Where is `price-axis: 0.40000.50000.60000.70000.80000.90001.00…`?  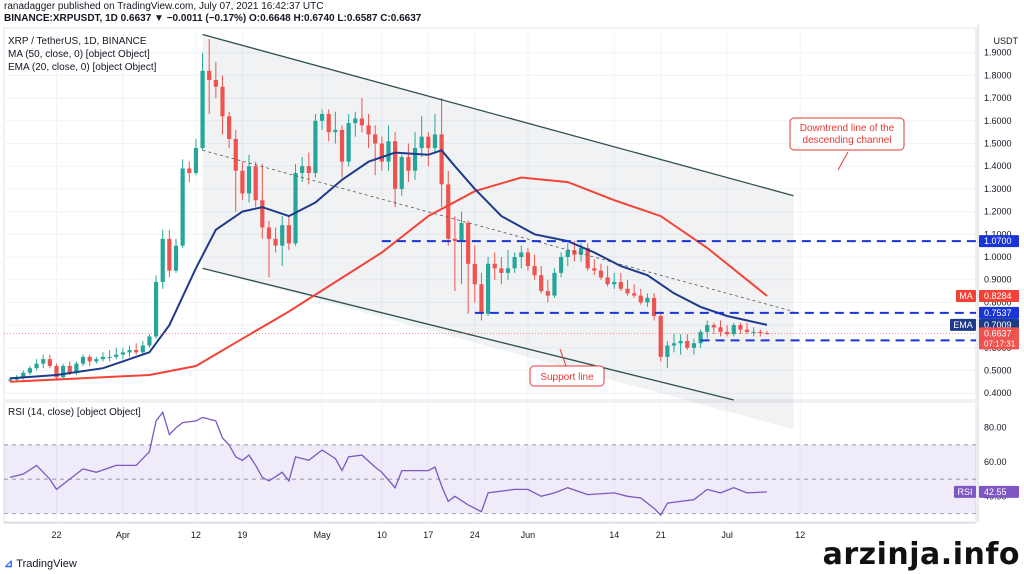
price-axis: 0.40000.50000.60000.70000.80000.90001.00… is located at coordinates (998, 273).